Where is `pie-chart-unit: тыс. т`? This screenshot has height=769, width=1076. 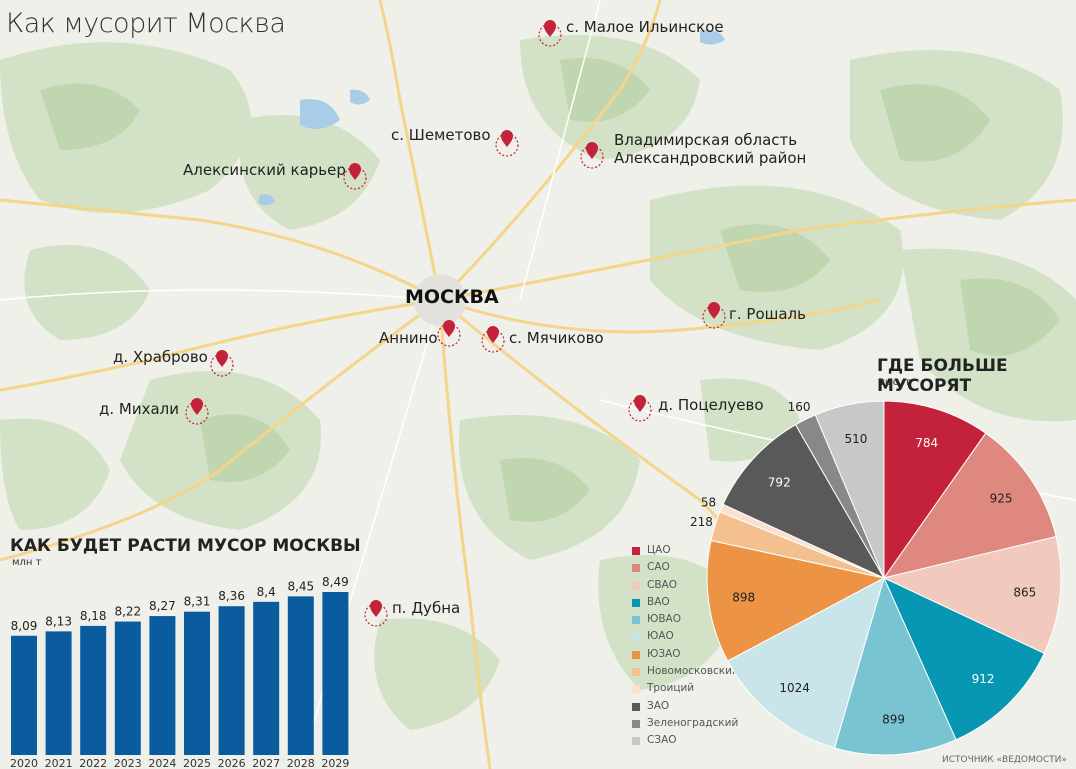
pie-chart-unit: тыс. т is located at coordinates (895, 382).